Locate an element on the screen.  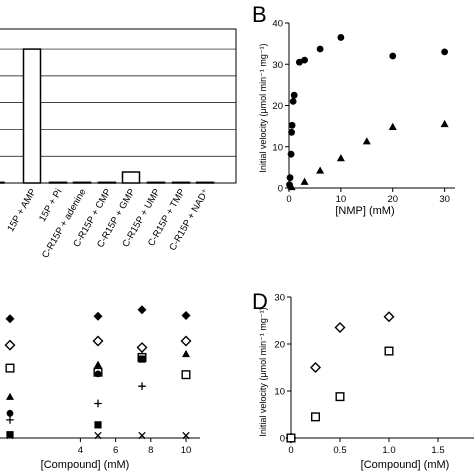
x-tick-label: 8 is located at coordinates (150, 450).